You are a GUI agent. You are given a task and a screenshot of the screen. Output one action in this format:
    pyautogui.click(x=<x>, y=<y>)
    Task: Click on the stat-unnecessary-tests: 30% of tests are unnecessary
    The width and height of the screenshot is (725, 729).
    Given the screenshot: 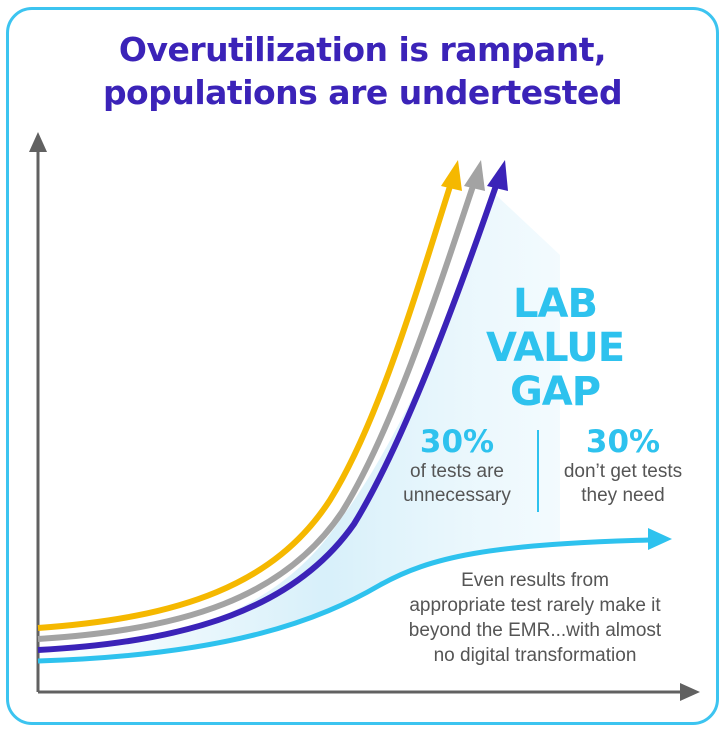 What is the action you would take?
    pyautogui.click(x=457, y=466)
    